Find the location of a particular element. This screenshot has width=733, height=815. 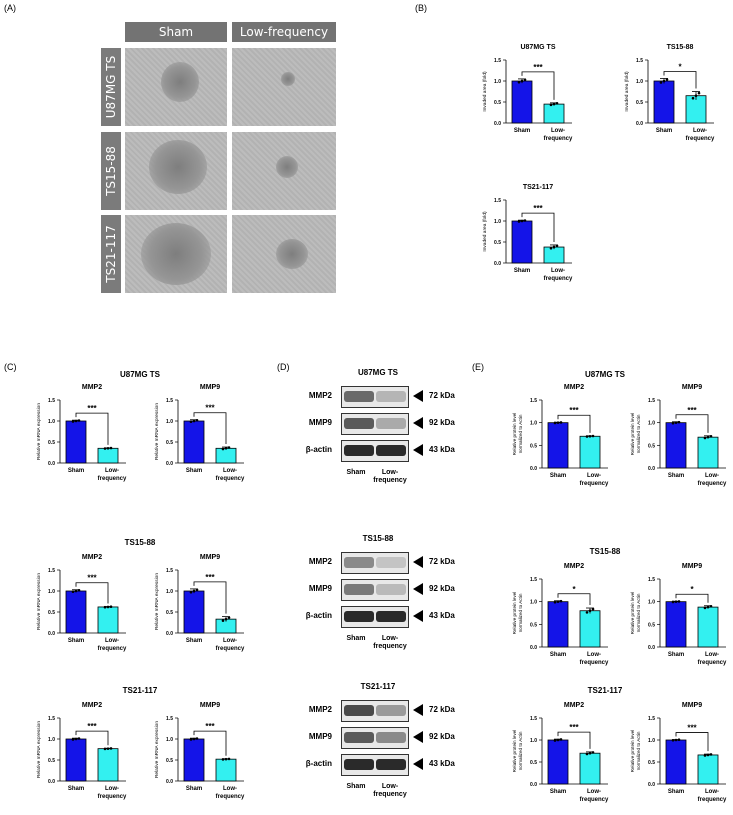

y-axis-label: normalized to Actin is located at coordinates (520, 612).